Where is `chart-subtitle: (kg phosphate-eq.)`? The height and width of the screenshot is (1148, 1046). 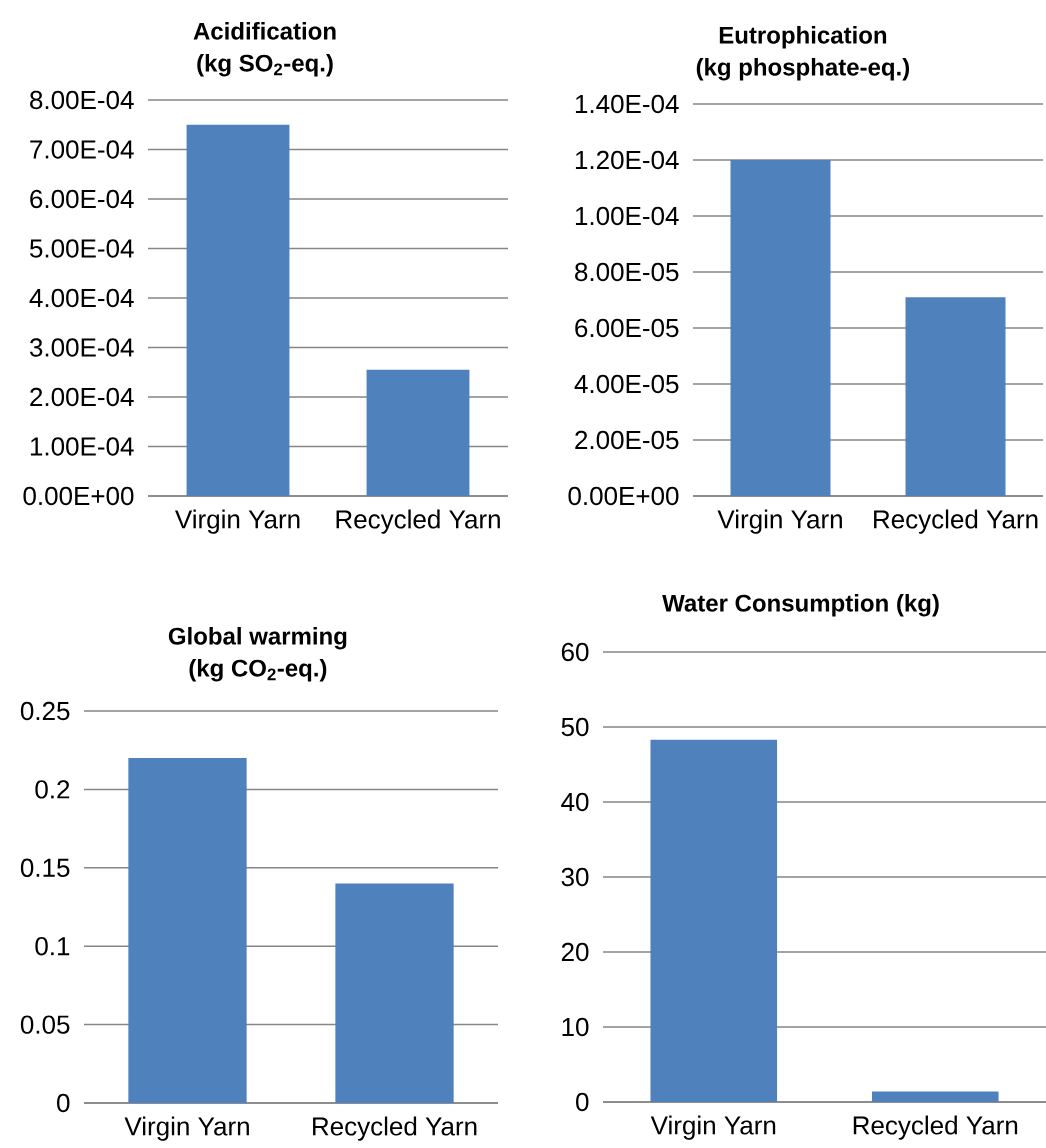 chart-subtitle: (kg phosphate-eq.) is located at coordinates (803, 69).